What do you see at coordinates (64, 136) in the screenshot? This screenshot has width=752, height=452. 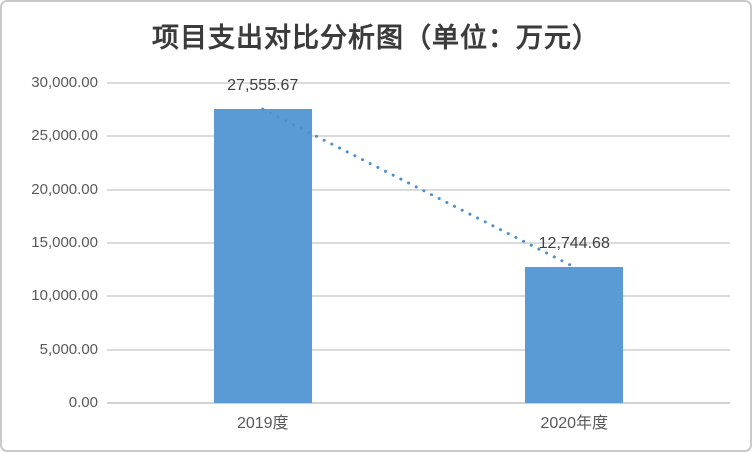 I see `y-axis-tick-label: 25,000.00` at bounding box center [64, 136].